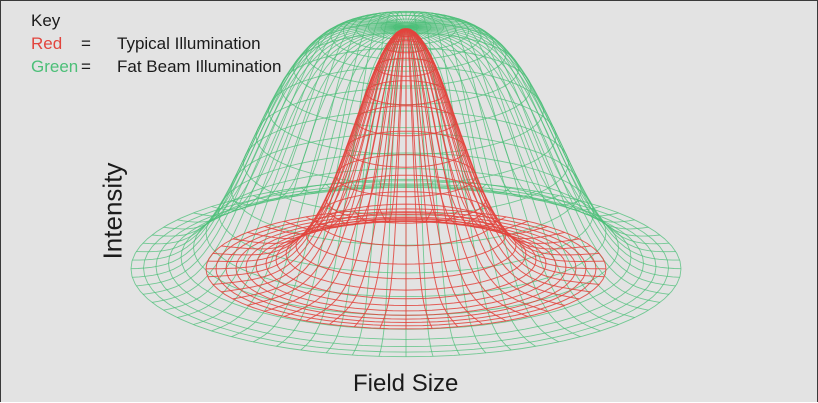 This screenshot has width=818, height=403. What do you see at coordinates (46, 20) in the screenshot?
I see `key-title: Key` at bounding box center [46, 20].